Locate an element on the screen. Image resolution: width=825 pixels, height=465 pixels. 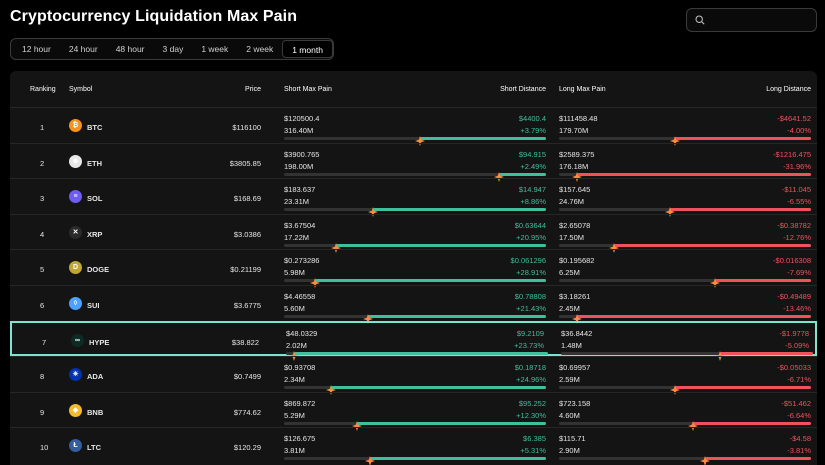
long-open-interest: 4.60M is located at coordinates (569, 415).